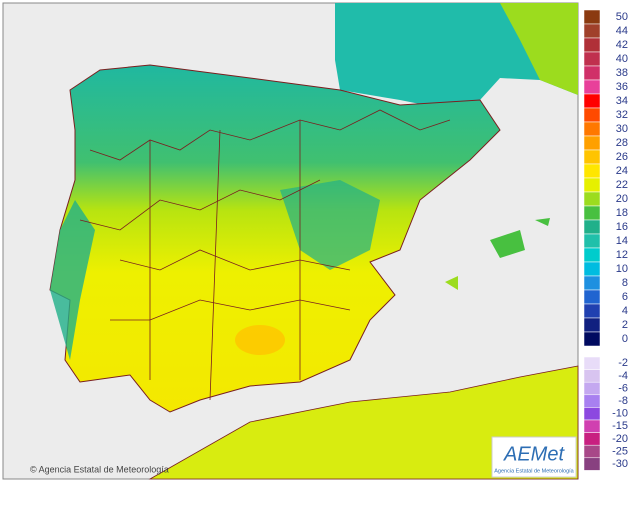  I want to click on legend-label: 6, so click(625, 297).